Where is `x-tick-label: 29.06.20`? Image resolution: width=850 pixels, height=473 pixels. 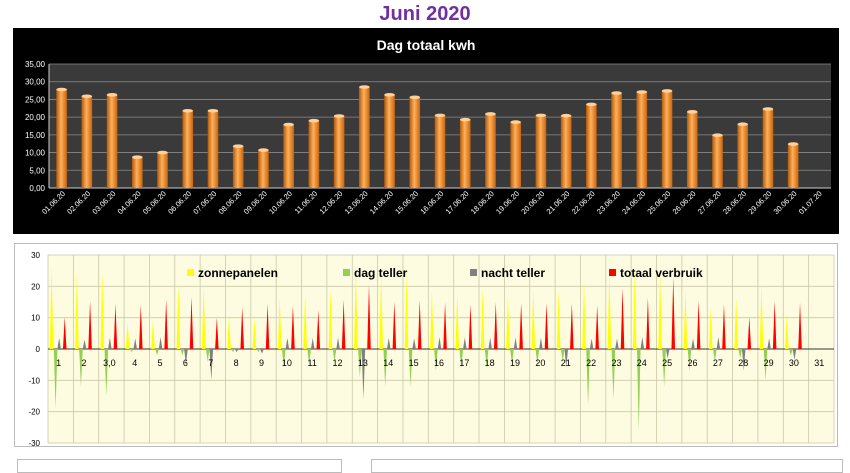
x-tick-label: 29.06.20 is located at coordinates (759, 202).